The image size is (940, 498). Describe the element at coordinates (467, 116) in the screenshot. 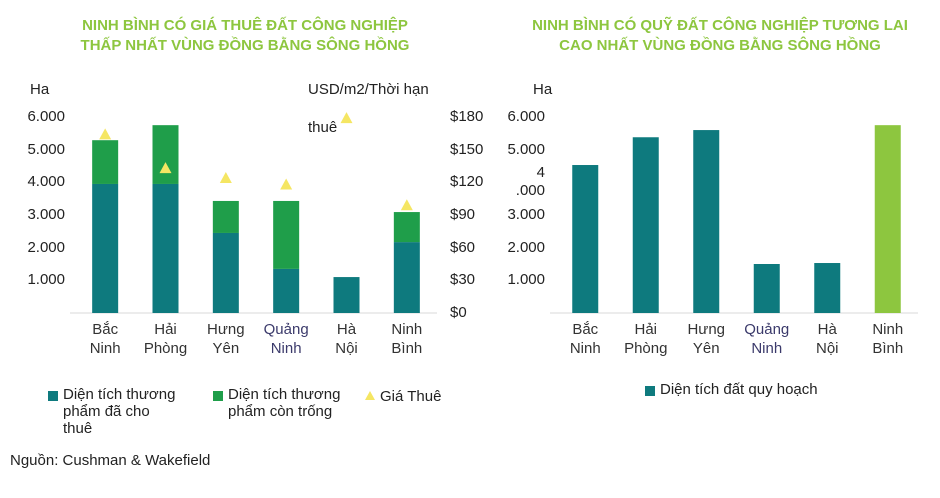

I see `y2-tick-label: $180` at that location.